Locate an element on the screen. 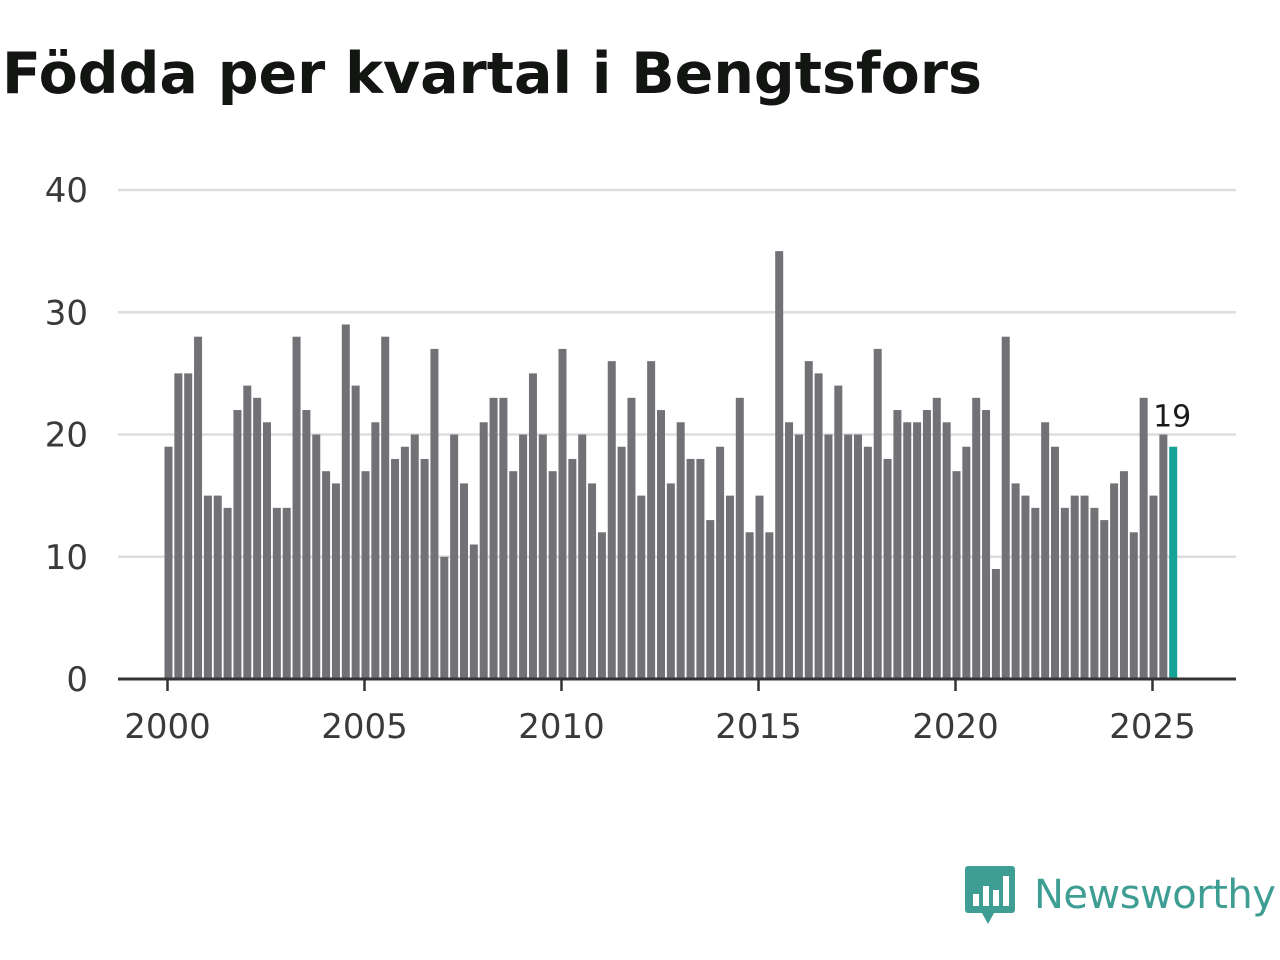 The height and width of the screenshot is (960, 1280). y-tick-label: 40 is located at coordinates (66, 191).